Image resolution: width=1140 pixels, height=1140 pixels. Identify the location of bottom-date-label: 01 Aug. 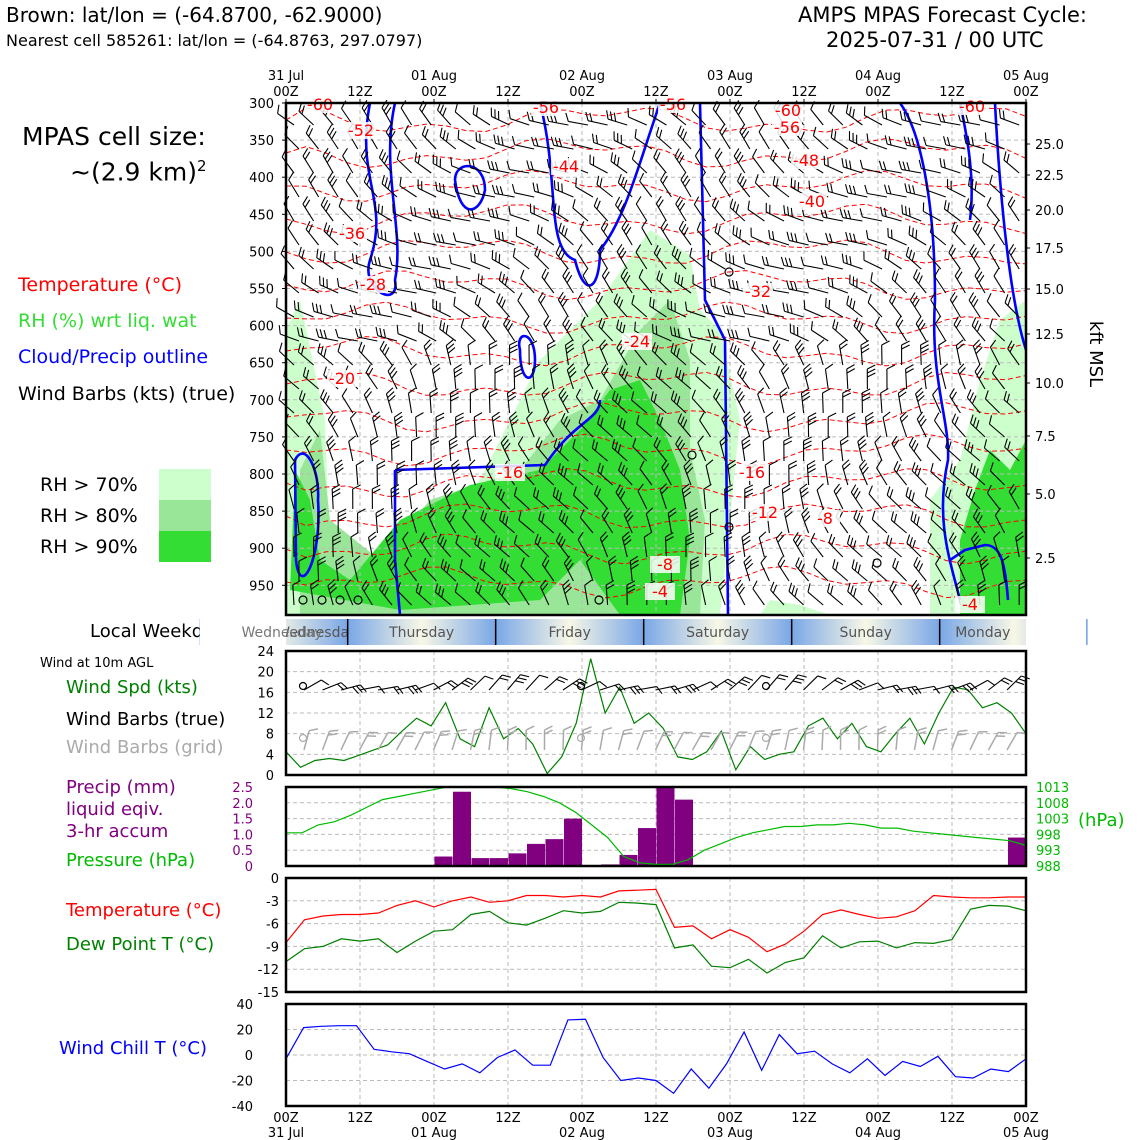
(434, 1133).